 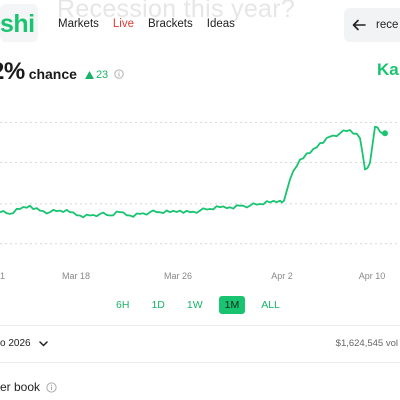 I want to click on triangle-up-icon, so click(x=89, y=75).